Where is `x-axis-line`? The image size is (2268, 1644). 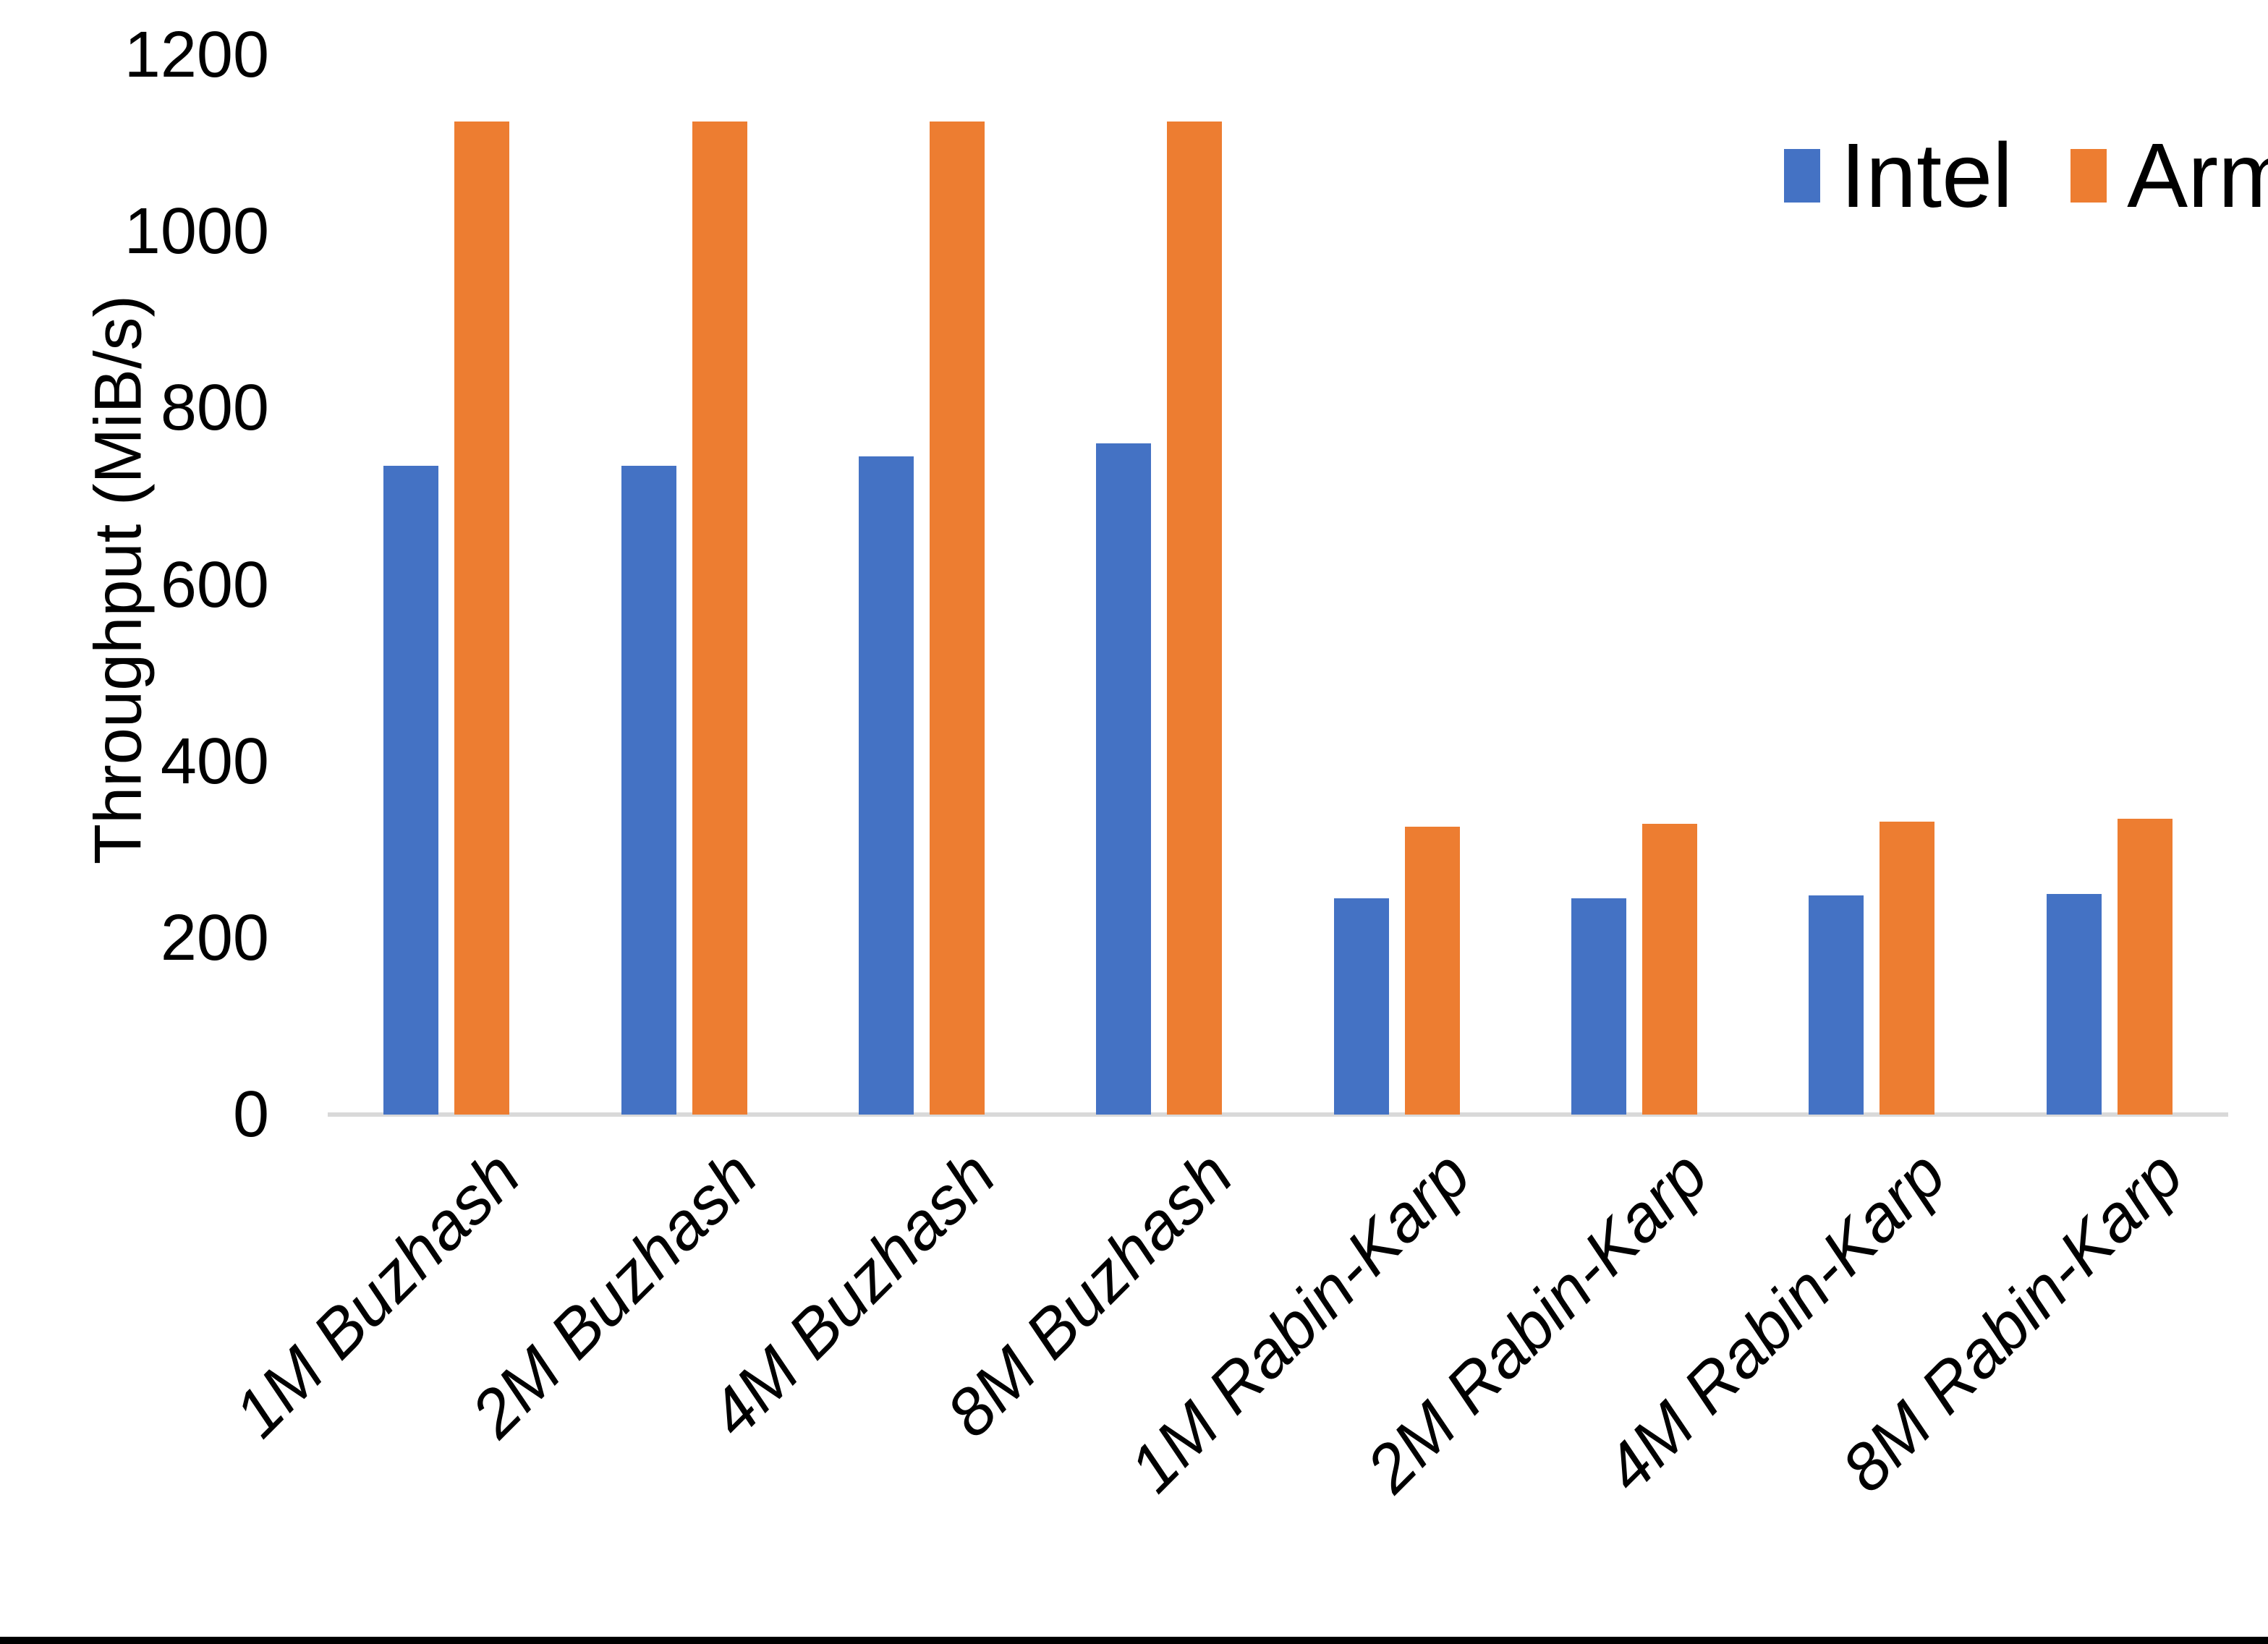
x-axis-line is located at coordinates (1278, 1114).